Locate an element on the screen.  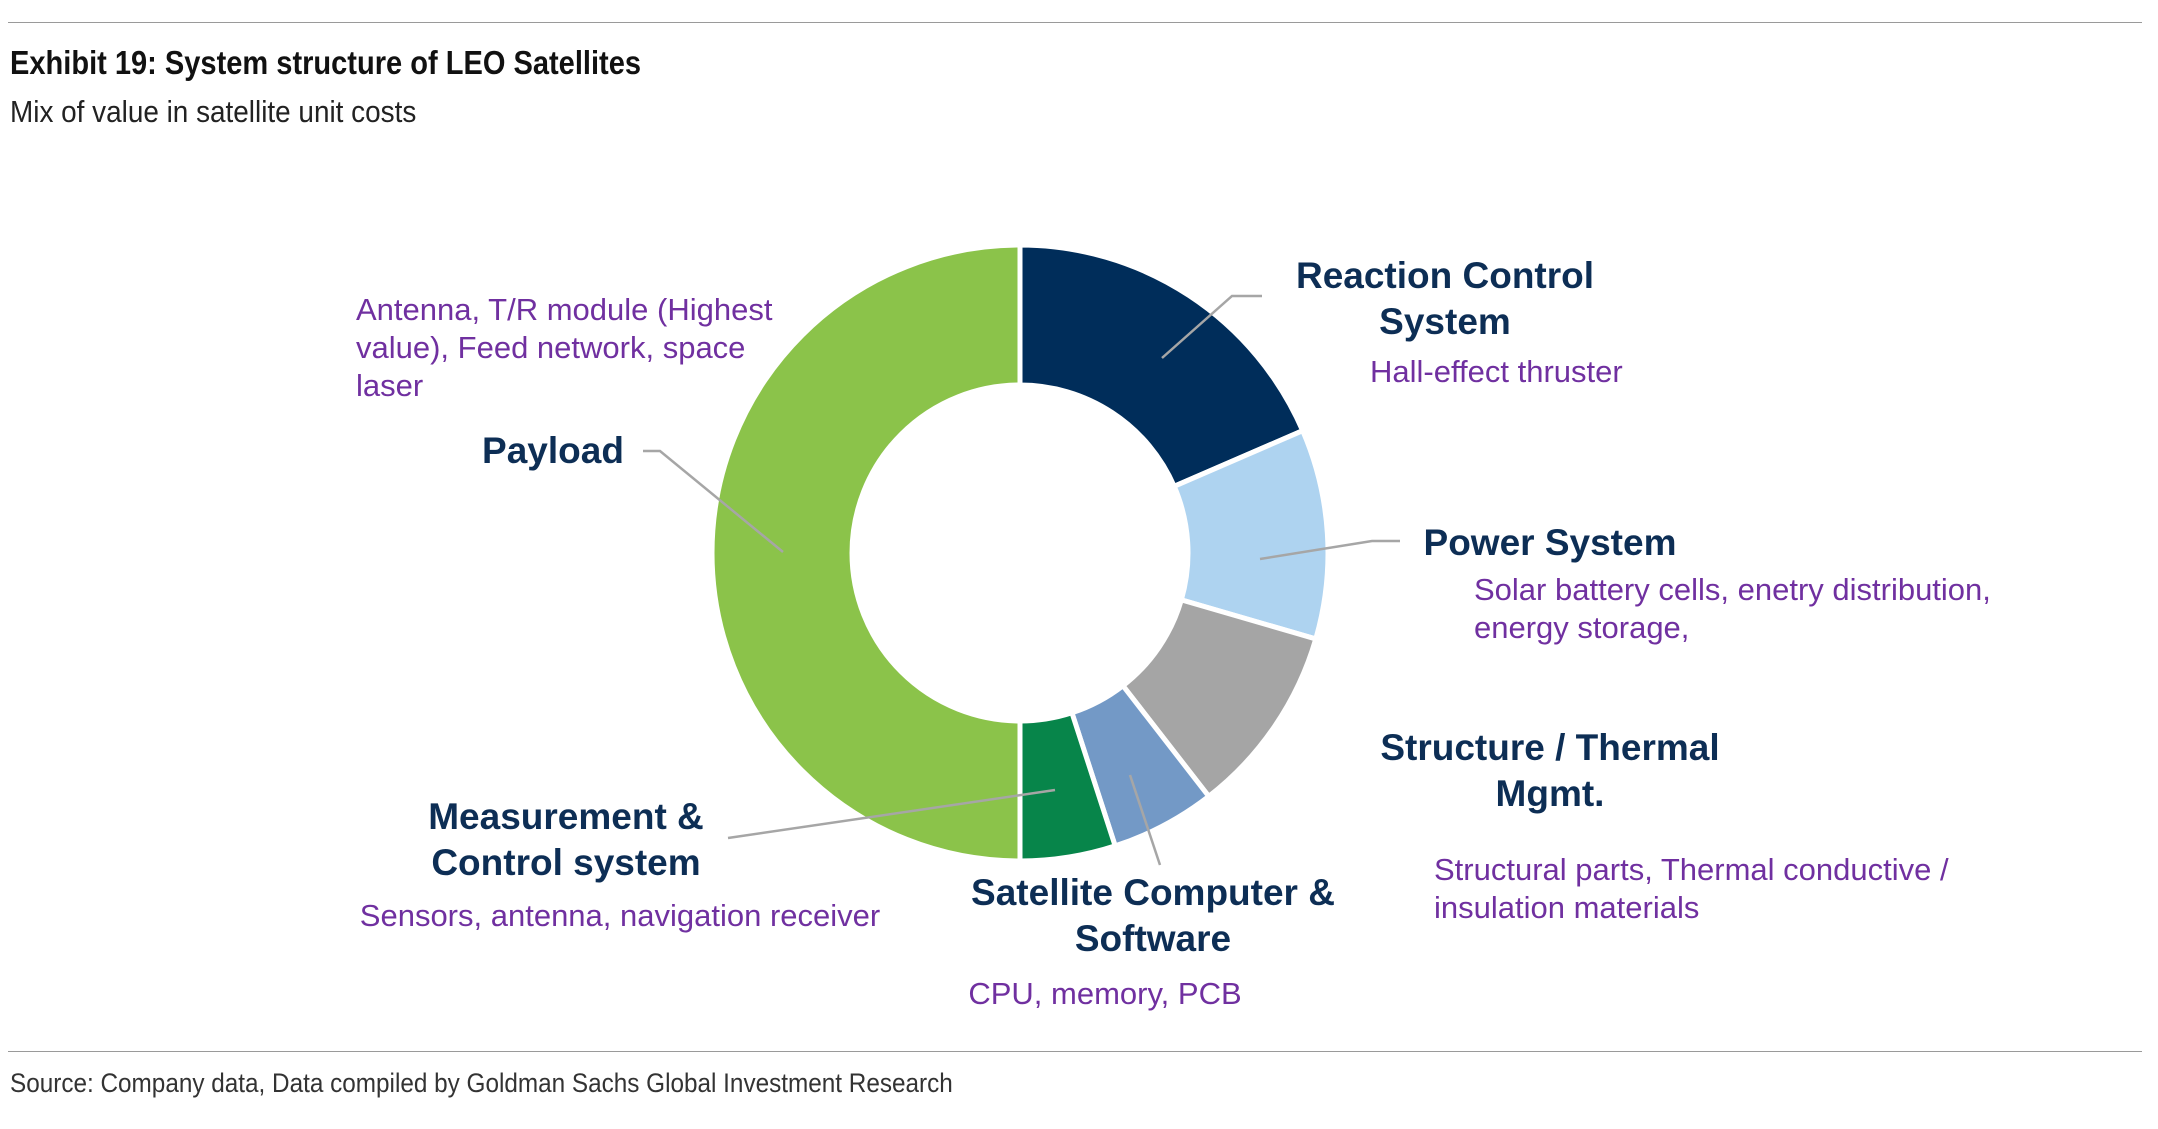
slice-label-0: Reaction Control System is located at coordinates (1445, 298).